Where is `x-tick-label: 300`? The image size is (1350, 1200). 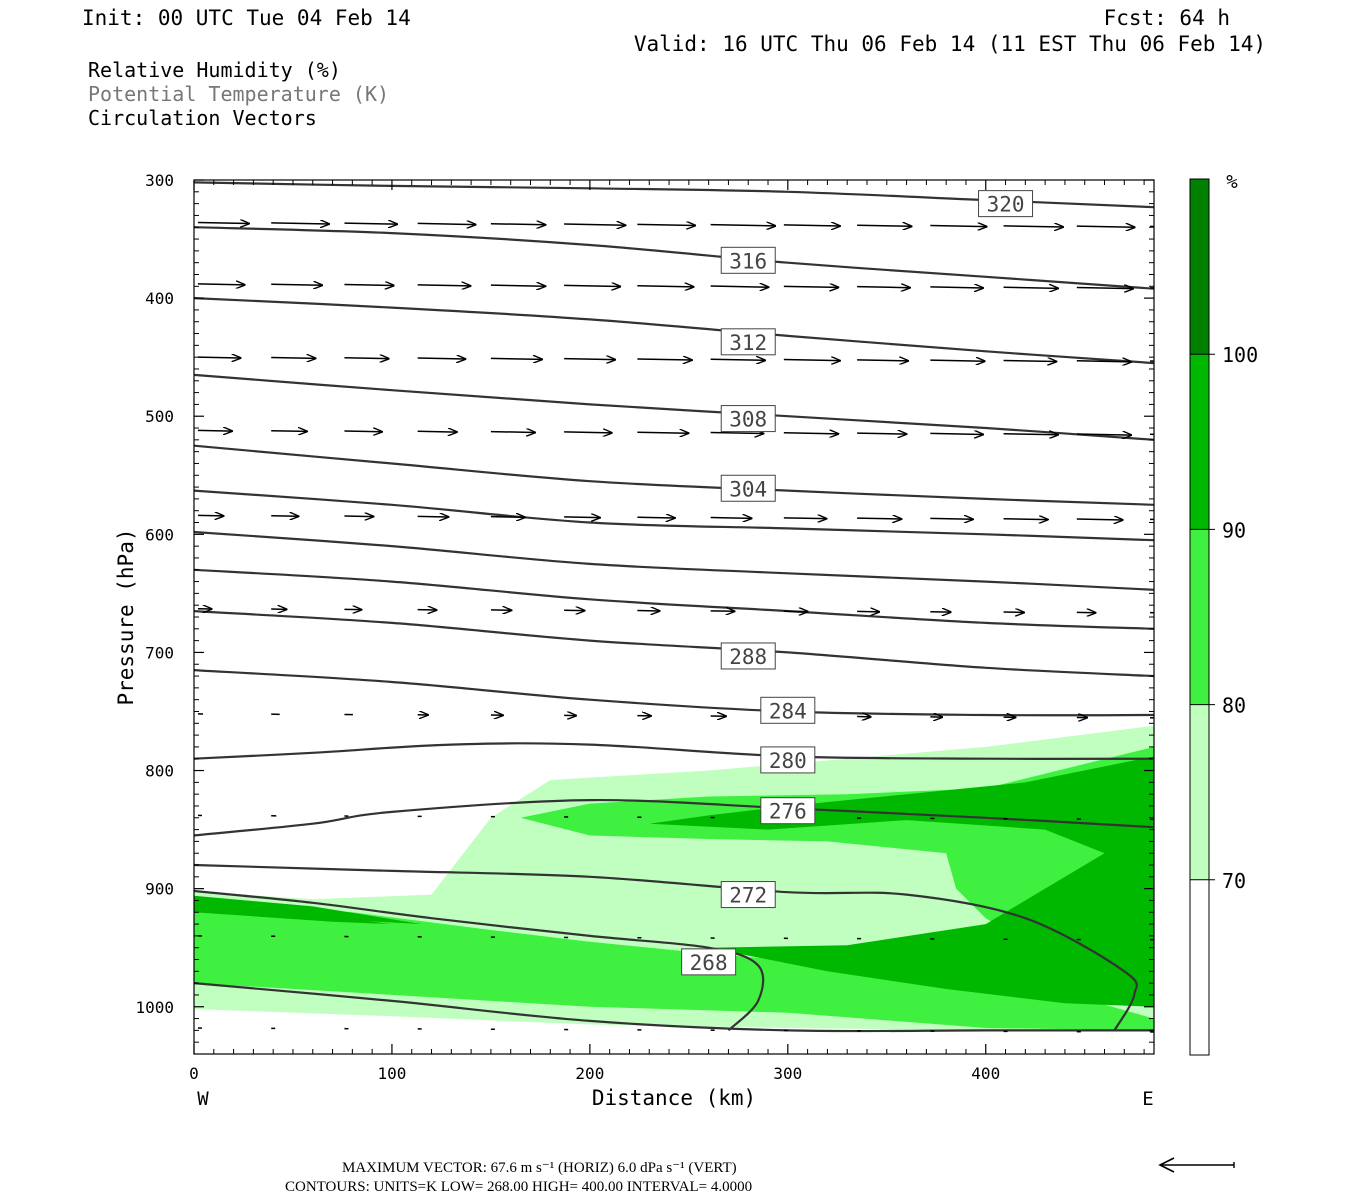 x-tick-label: 300 is located at coordinates (787, 1073).